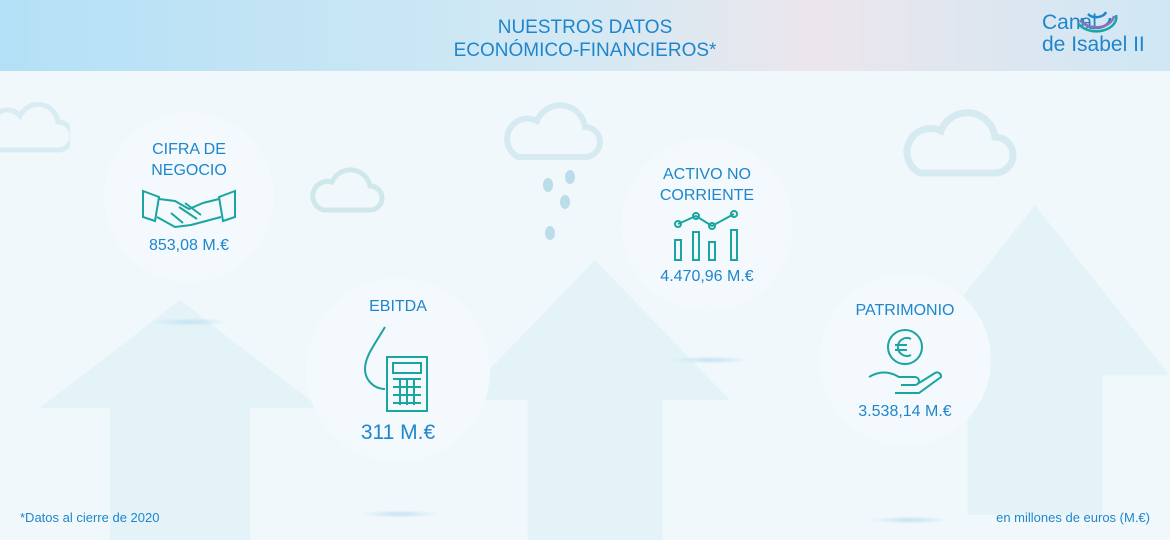 Image resolution: width=1170 pixels, height=540 pixels. I want to click on metric-label: EBITDA, so click(398, 306).